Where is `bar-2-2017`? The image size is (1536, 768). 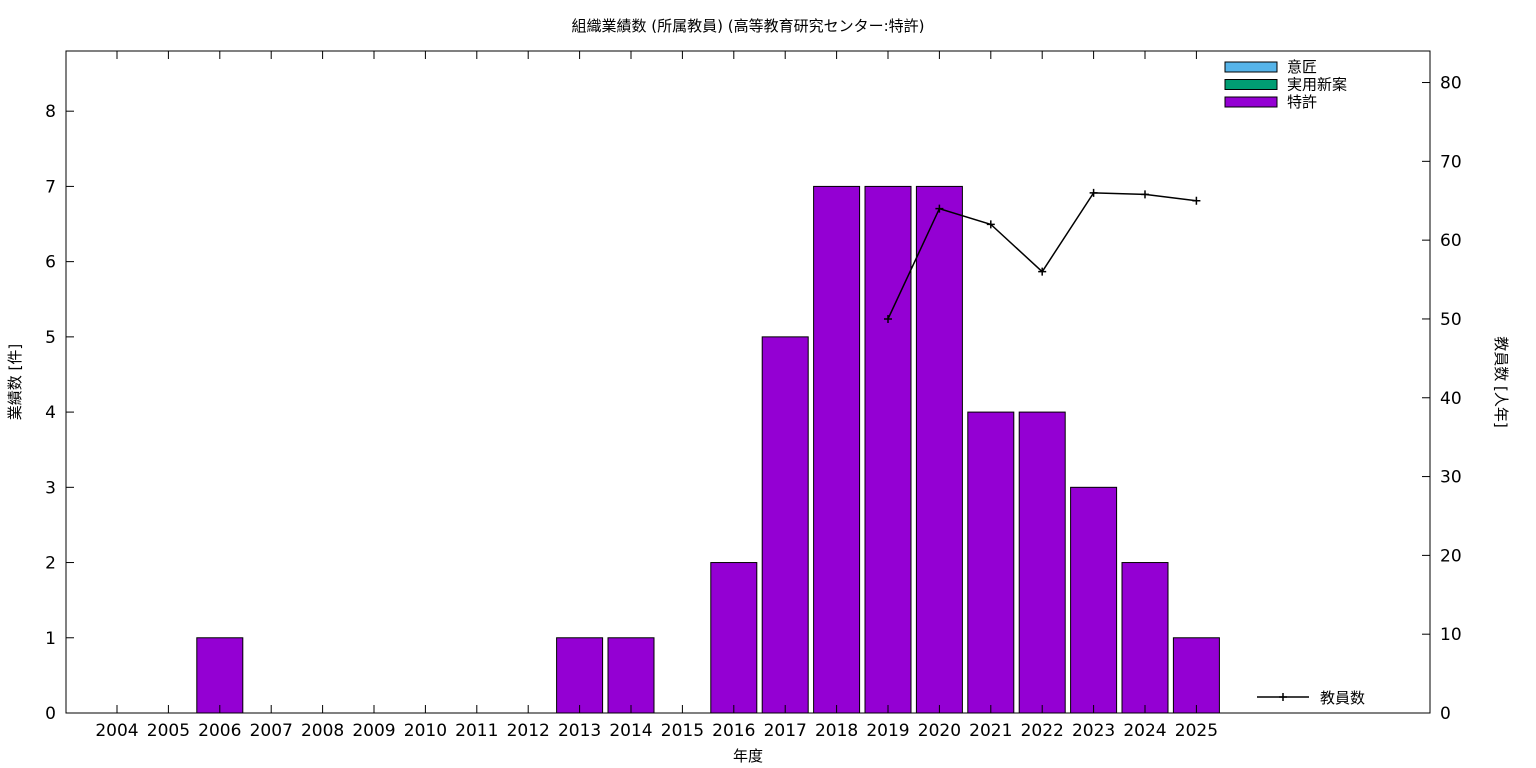
bar-2-2017 is located at coordinates (785, 525).